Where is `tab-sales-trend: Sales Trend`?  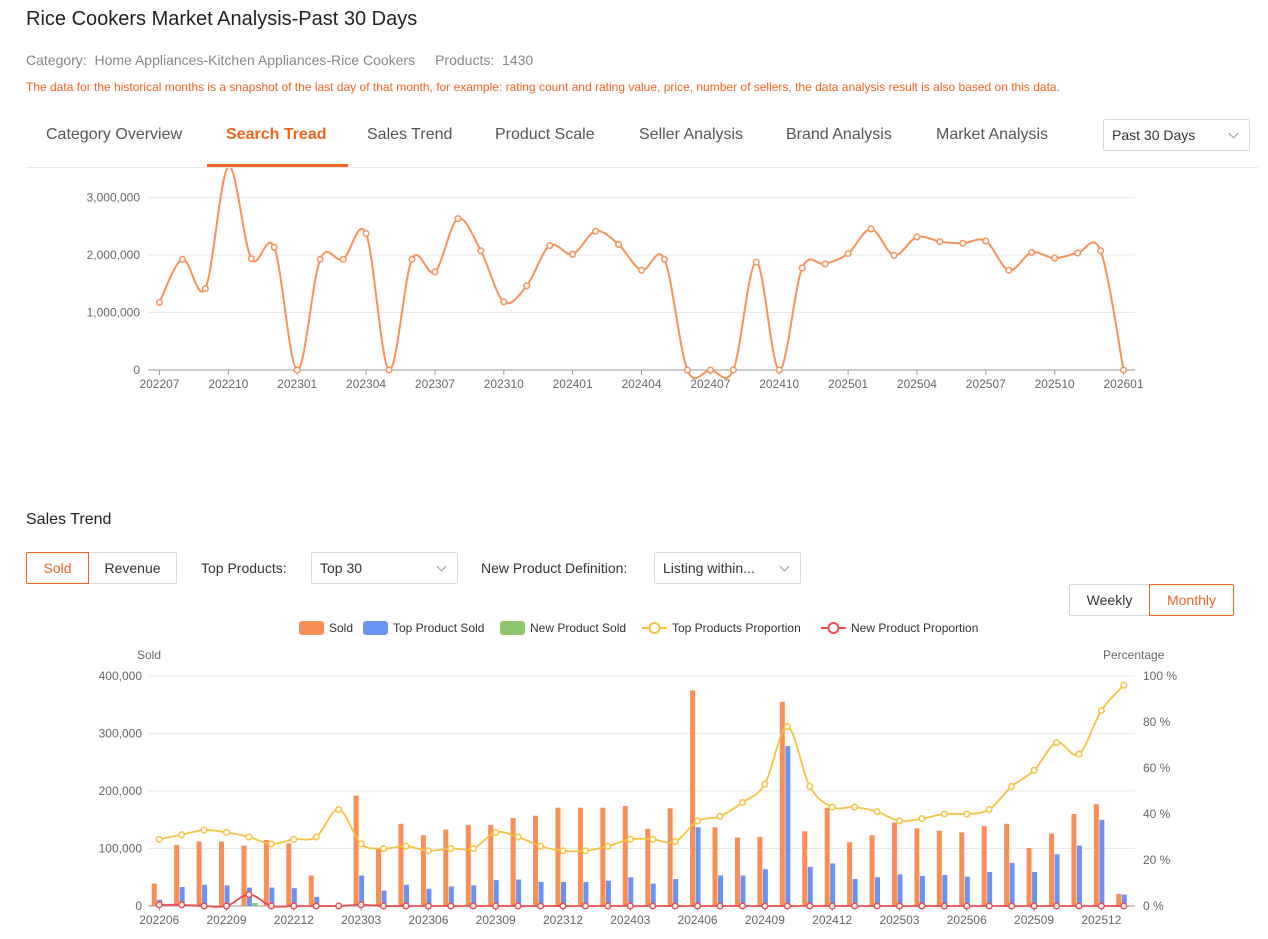 tab-sales-trend: Sales Trend is located at coordinates (410, 134).